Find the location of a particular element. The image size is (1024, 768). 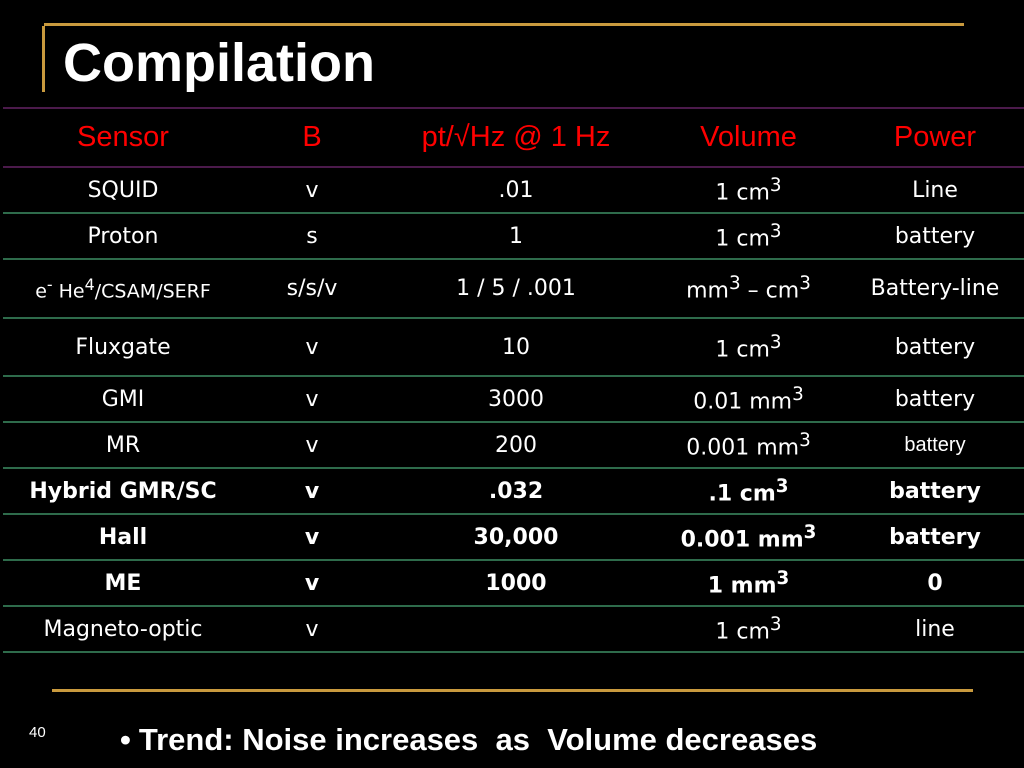

header-noise: pt/√Hz @ 1 Hz is located at coordinates (516, 137).